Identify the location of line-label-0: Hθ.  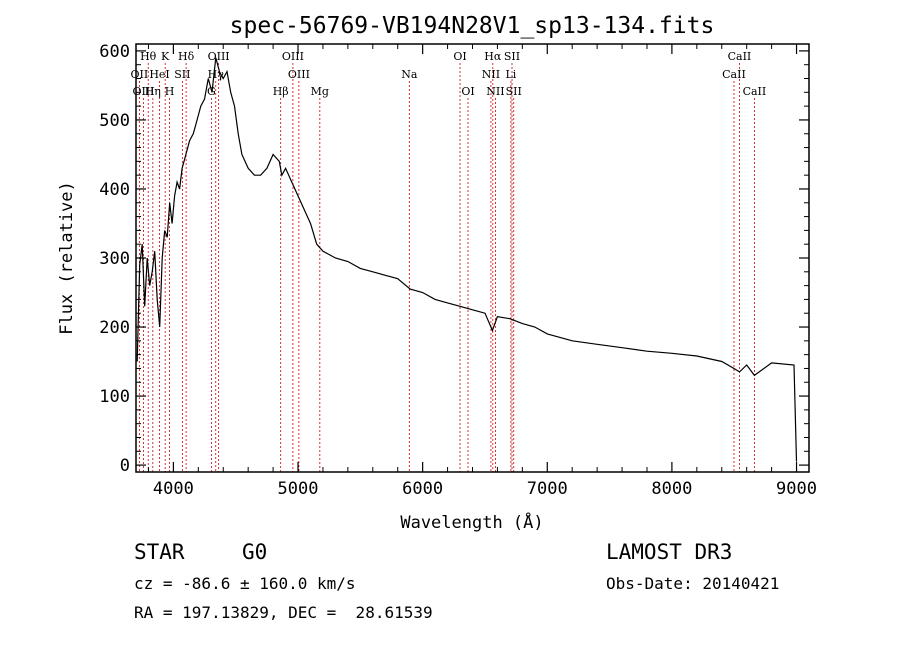
(148, 56).